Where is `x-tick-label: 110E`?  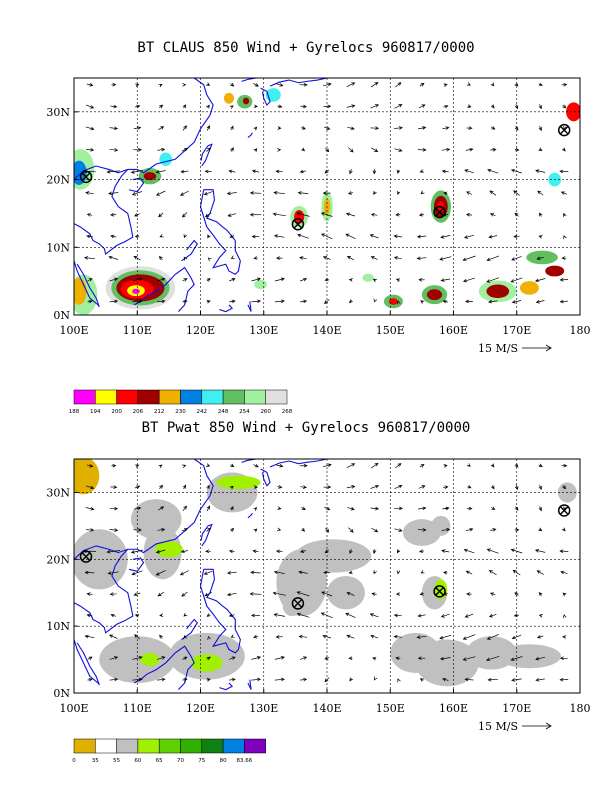 x-tick-label: 110E is located at coordinates (137, 708).